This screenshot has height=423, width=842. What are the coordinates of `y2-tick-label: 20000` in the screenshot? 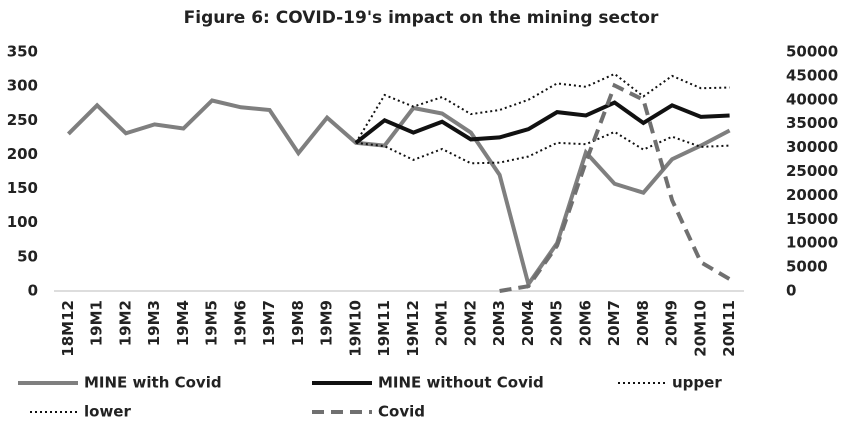 It's located at (812, 195).